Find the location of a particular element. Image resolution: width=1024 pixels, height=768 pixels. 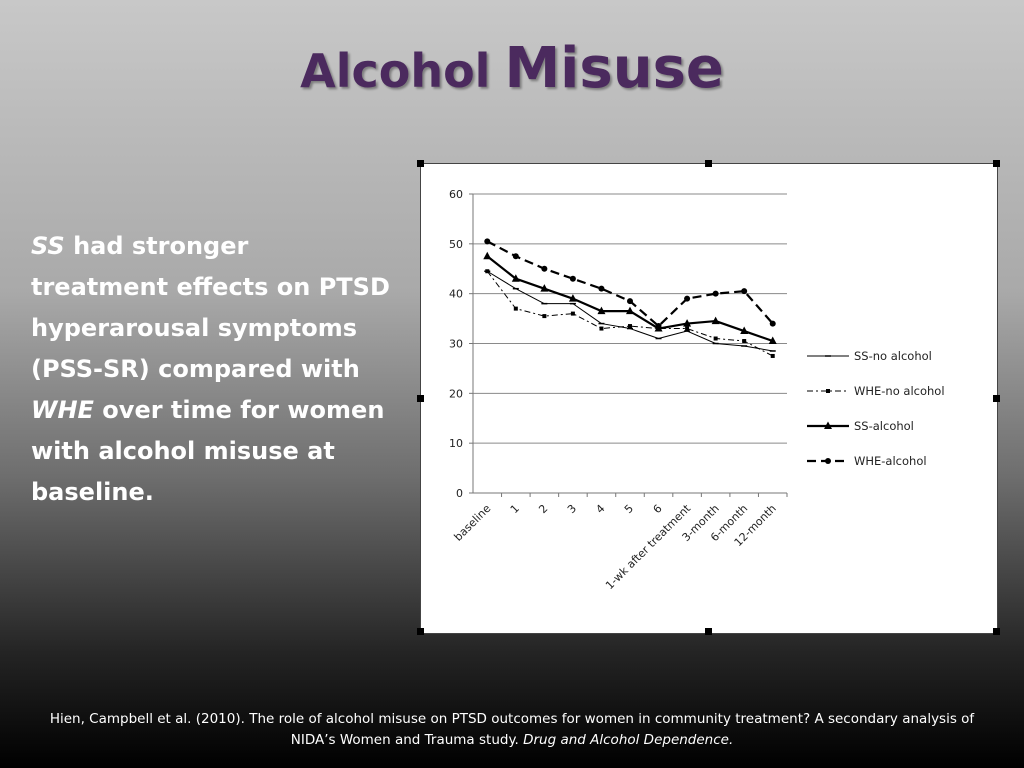

series-layer is located at coordinates (630, 298).